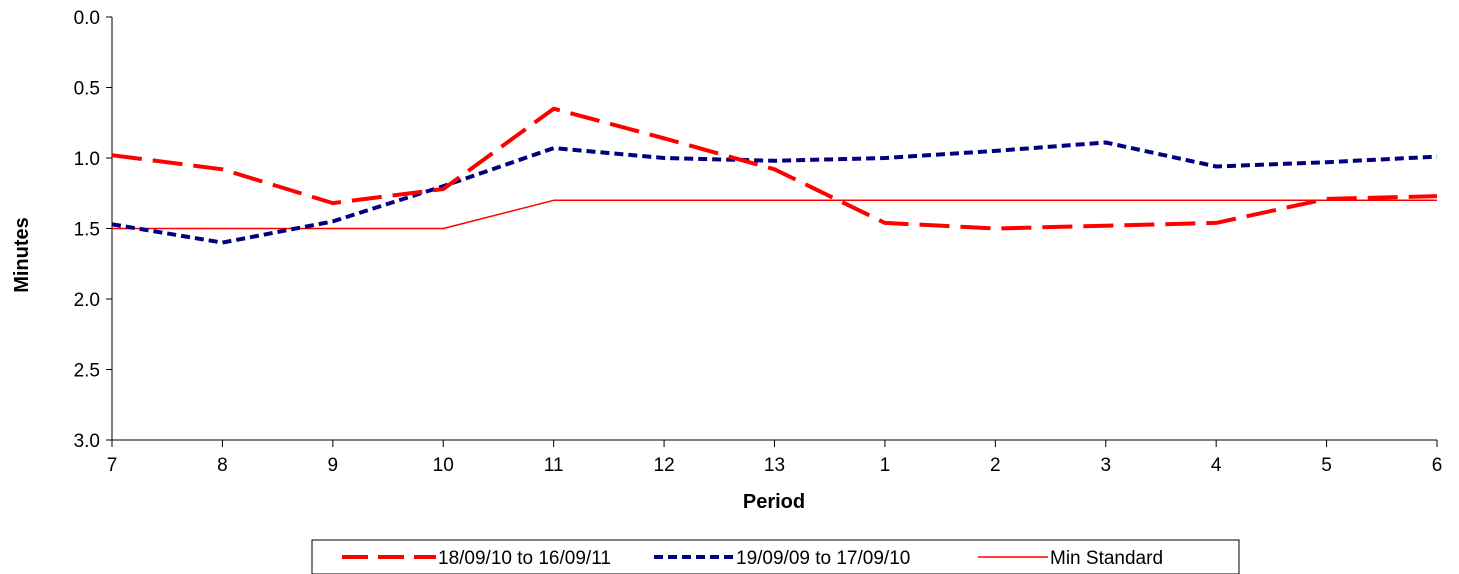 This screenshot has height=574, width=1459. What do you see at coordinates (1106, 558) in the screenshot?
I see `legend-label-2: Min Standard` at bounding box center [1106, 558].